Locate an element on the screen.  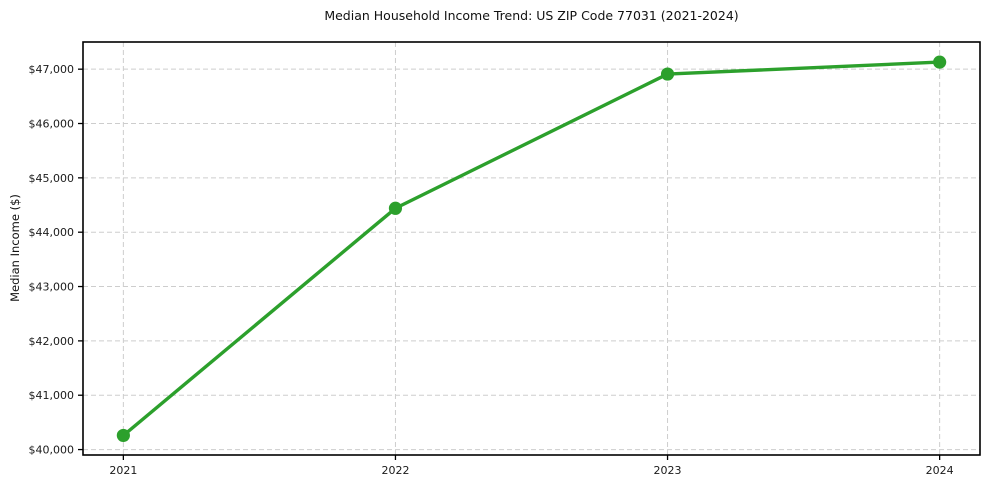
x-tick-label: 2021 is located at coordinates (123, 470).